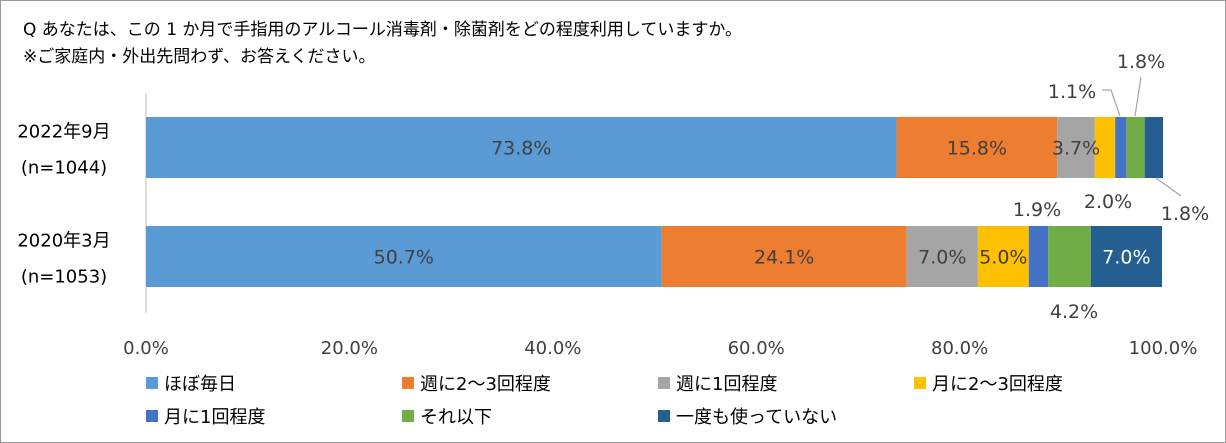 This screenshot has height=443, width=1226. Describe the element at coordinates (456, 417) in the screenshot. I see `legend-label: それ以下` at that location.